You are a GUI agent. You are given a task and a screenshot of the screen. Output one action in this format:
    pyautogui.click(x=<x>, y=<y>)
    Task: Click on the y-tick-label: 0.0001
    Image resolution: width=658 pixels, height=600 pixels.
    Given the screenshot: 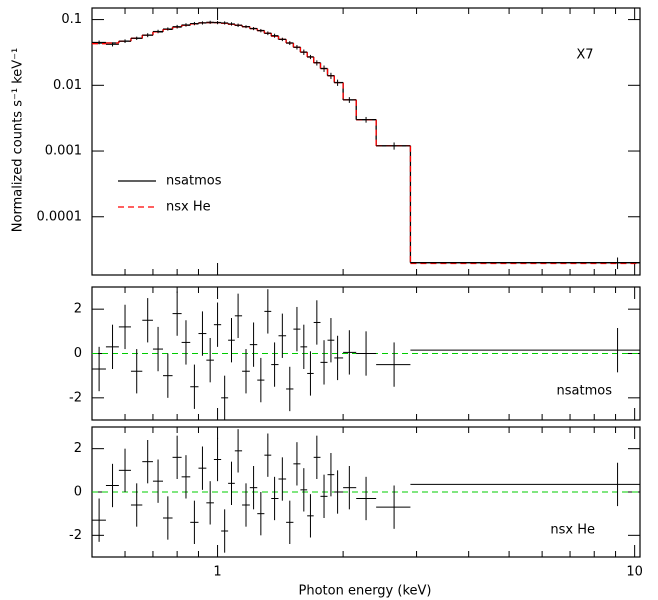 What is the action you would take?
    pyautogui.click(x=60, y=216)
    